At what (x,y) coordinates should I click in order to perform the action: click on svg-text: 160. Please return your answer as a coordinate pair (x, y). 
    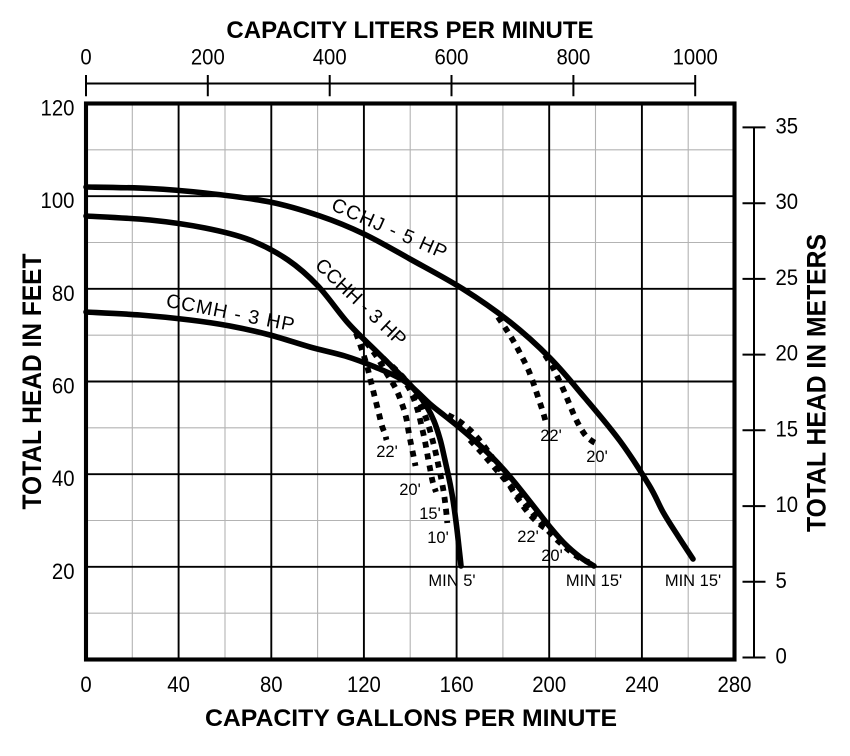
    Looking at the image, I should click on (457, 684).